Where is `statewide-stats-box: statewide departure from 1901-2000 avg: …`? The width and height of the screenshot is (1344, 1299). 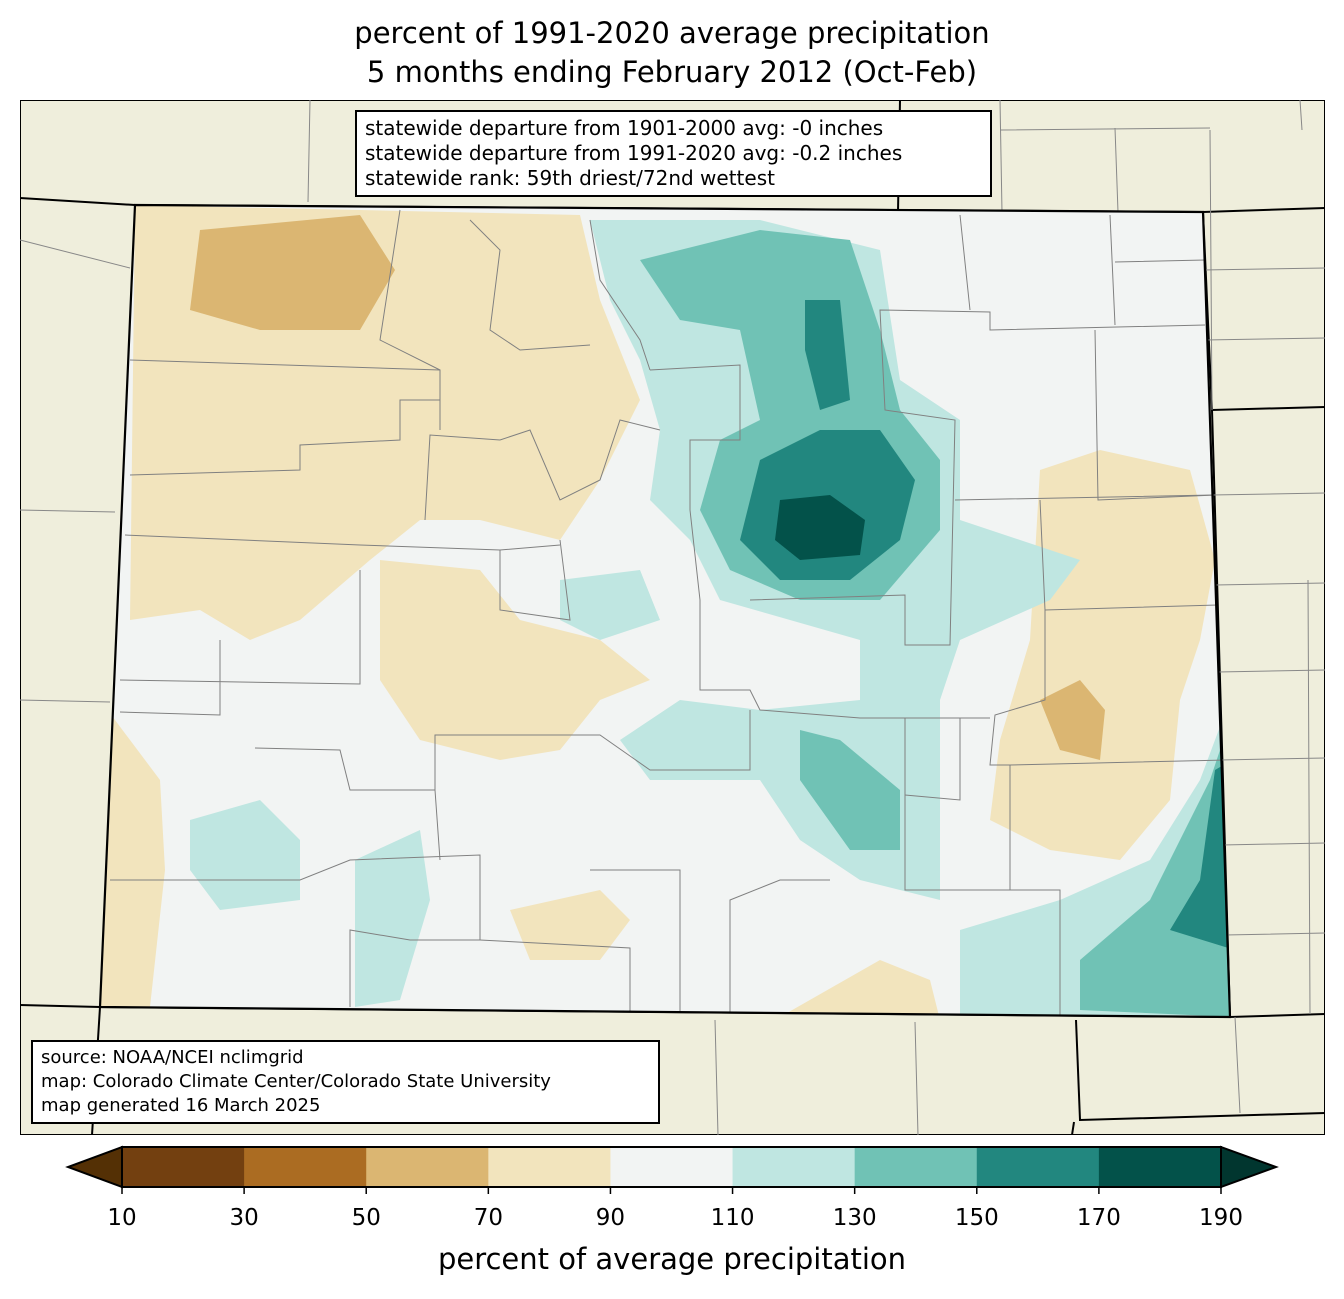
statewide-stats-box: statewide departure from 1901-2000 avg: … is located at coordinates (673, 153).